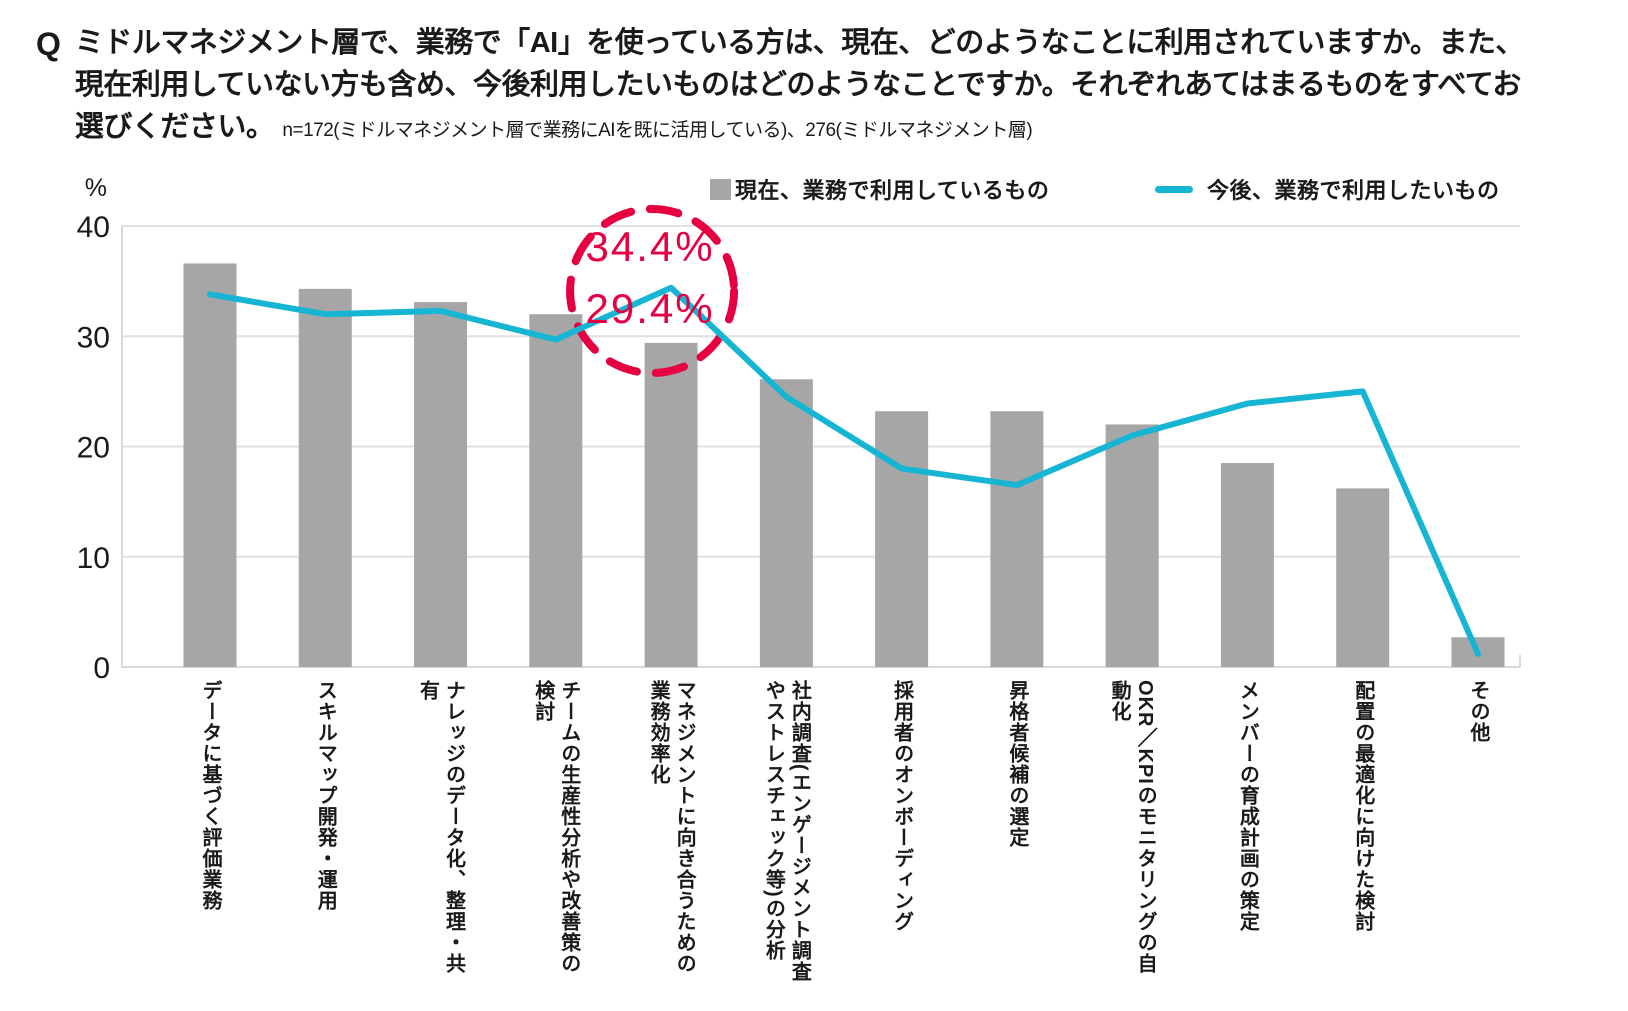  I want to click on y-tick-label: 0, so click(101, 668).